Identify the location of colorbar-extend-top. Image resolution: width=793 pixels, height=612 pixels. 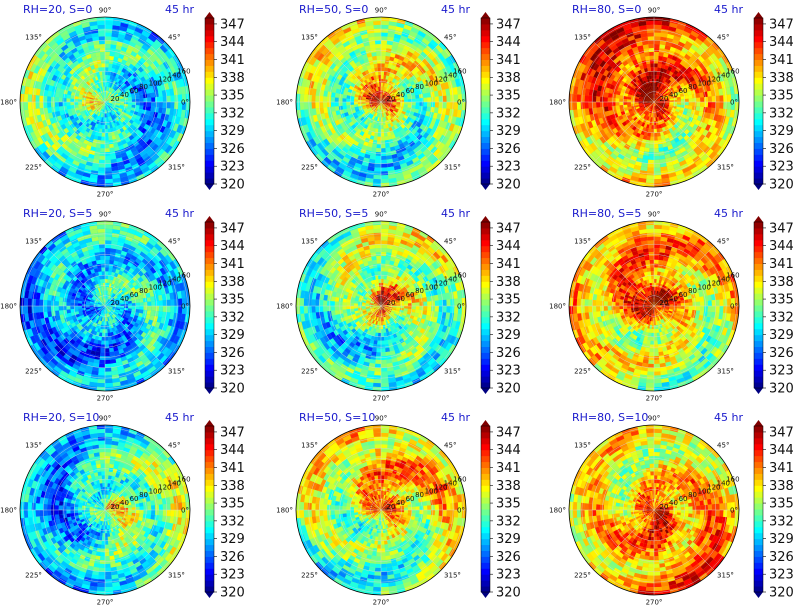
(209, 15).